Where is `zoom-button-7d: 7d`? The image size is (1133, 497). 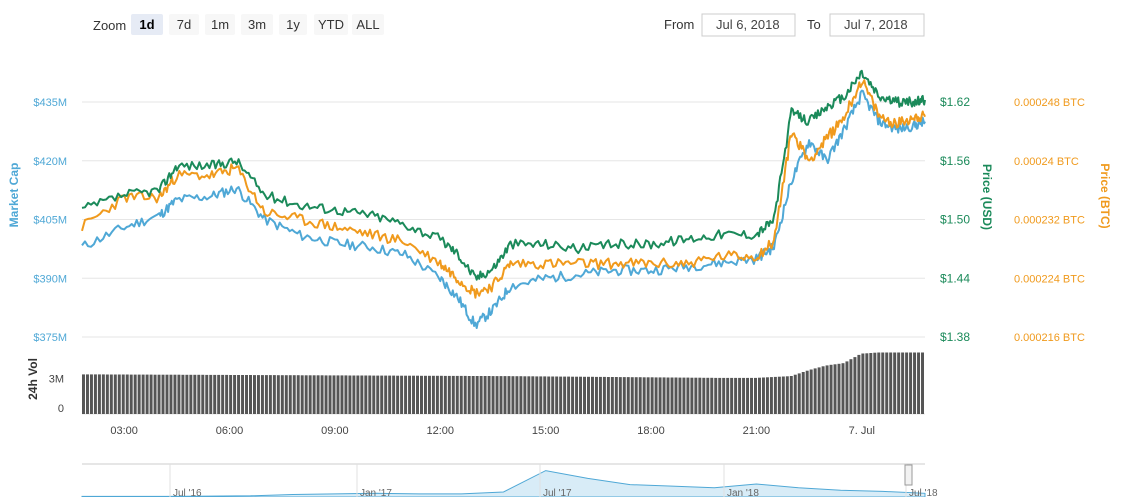
zoom-button-7d: 7d is located at coordinates (184, 24).